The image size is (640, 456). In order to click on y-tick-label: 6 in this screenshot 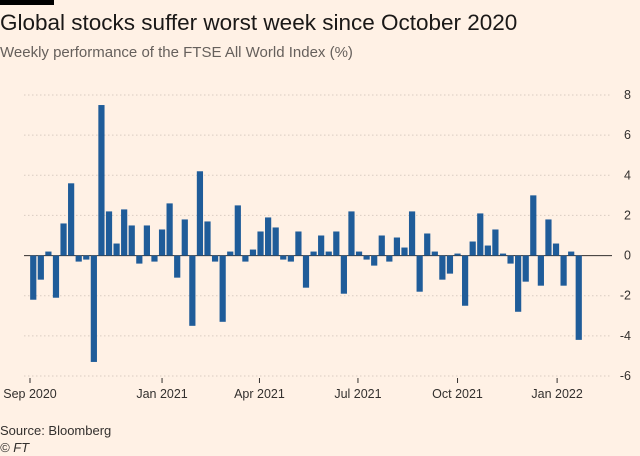, I will do `click(627, 135)`.